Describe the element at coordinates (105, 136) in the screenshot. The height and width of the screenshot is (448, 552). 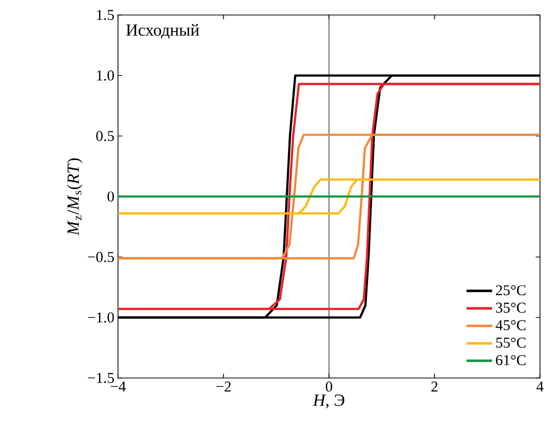
I see `y-tick-label: 0.5` at that location.